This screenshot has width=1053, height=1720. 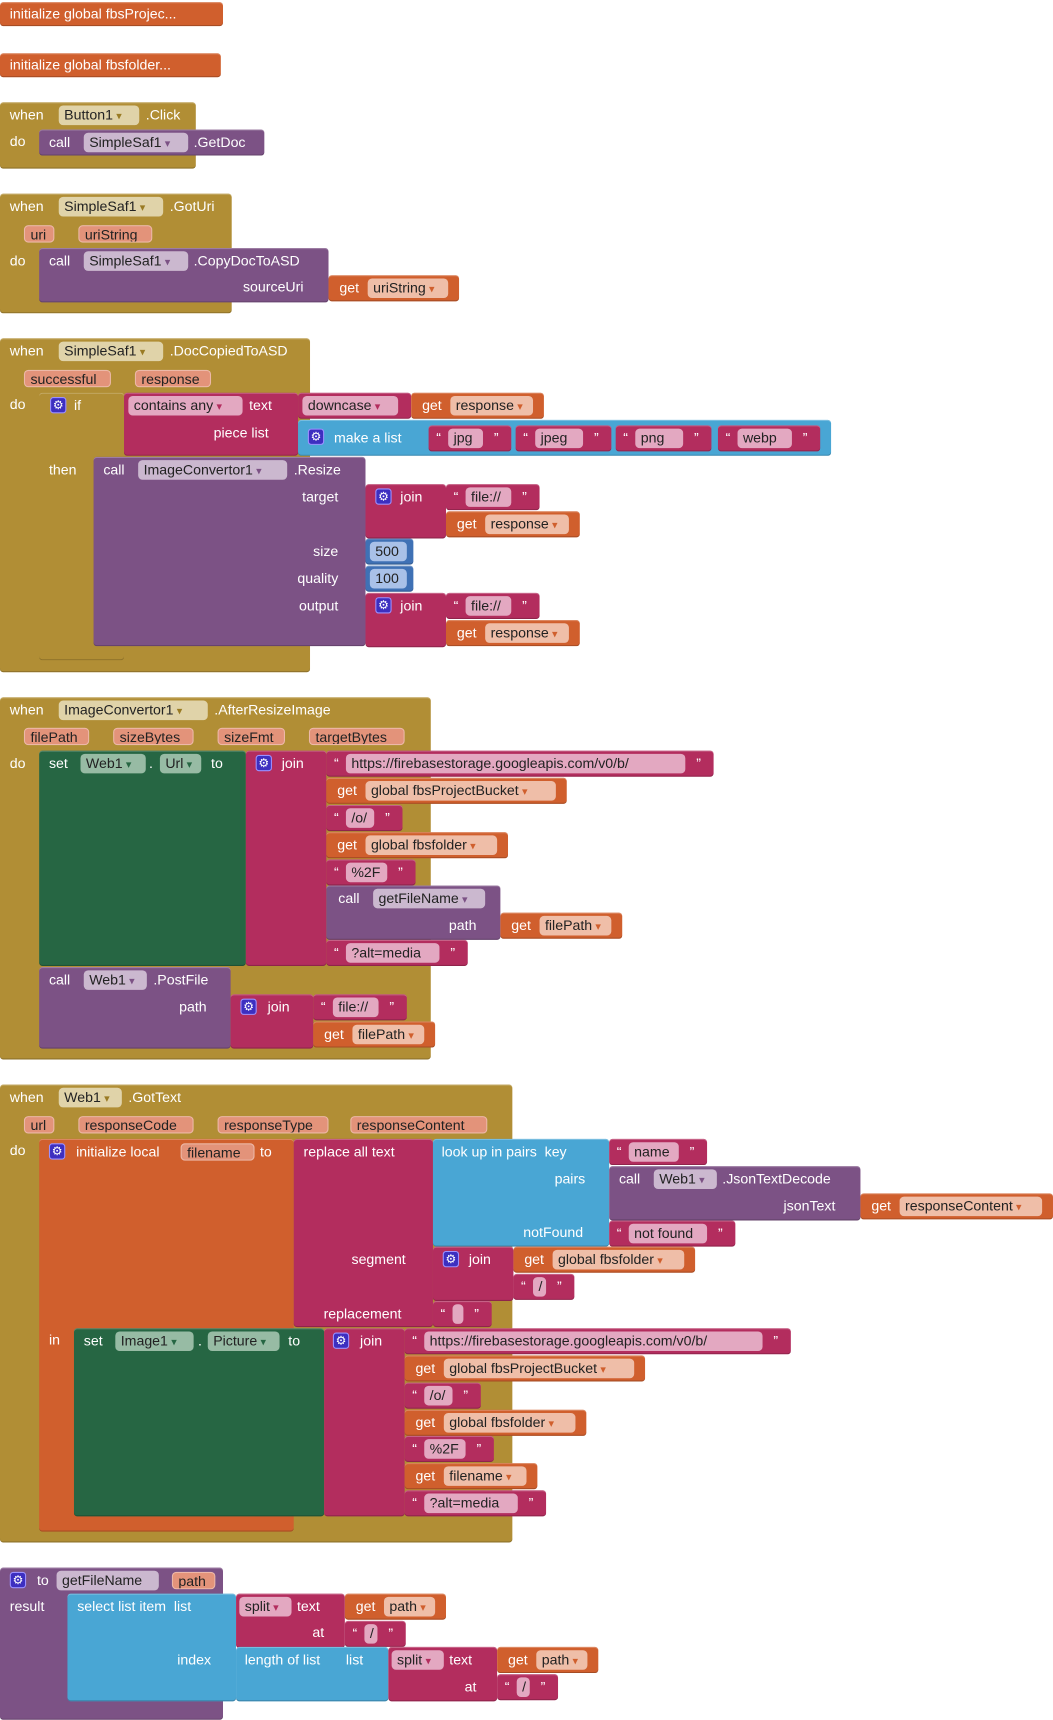 I want to click on mode-dropdown: downcase ▾, so click(x=350, y=405).